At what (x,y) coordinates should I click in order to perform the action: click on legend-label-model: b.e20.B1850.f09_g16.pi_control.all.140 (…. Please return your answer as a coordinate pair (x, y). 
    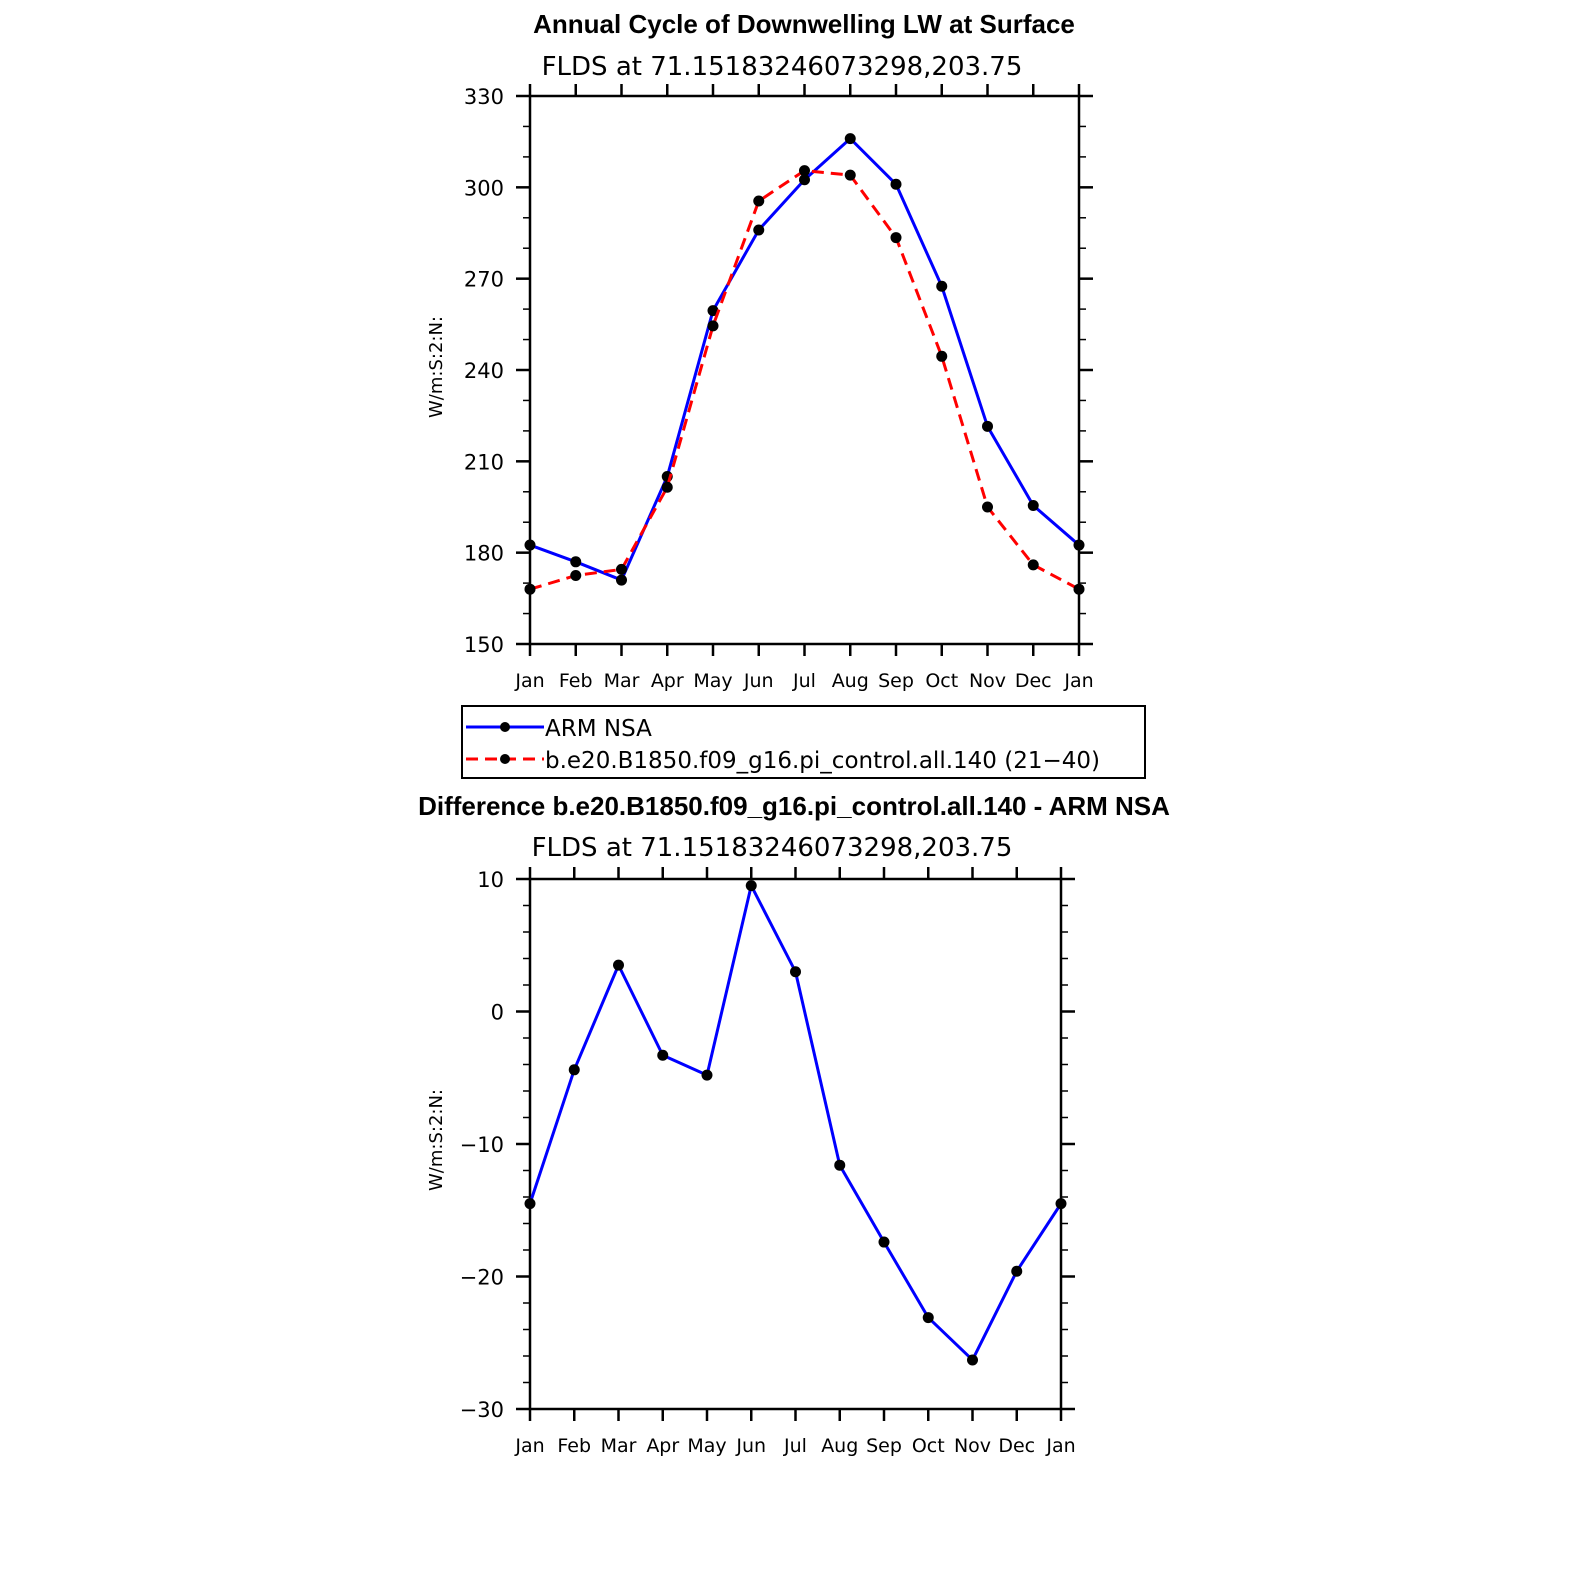
    Looking at the image, I should click on (822, 761).